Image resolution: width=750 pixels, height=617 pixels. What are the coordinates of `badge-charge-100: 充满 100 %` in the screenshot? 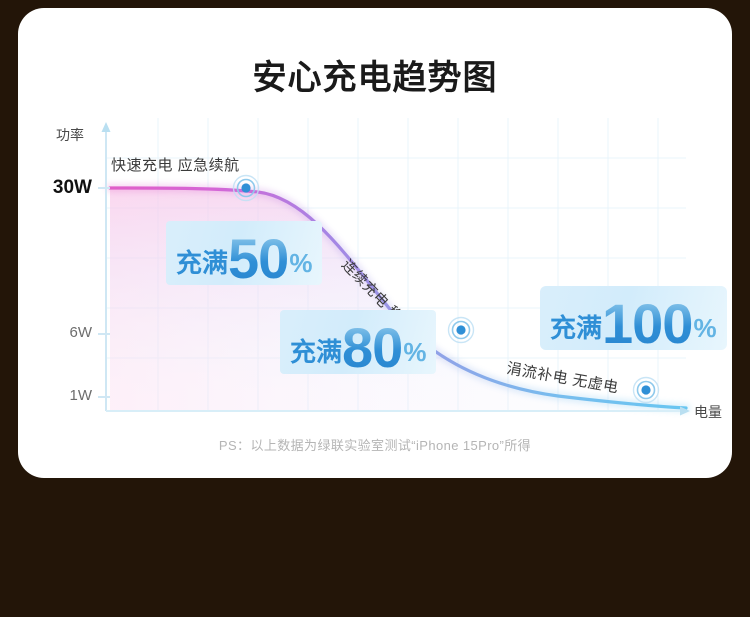 It's located at (633, 321).